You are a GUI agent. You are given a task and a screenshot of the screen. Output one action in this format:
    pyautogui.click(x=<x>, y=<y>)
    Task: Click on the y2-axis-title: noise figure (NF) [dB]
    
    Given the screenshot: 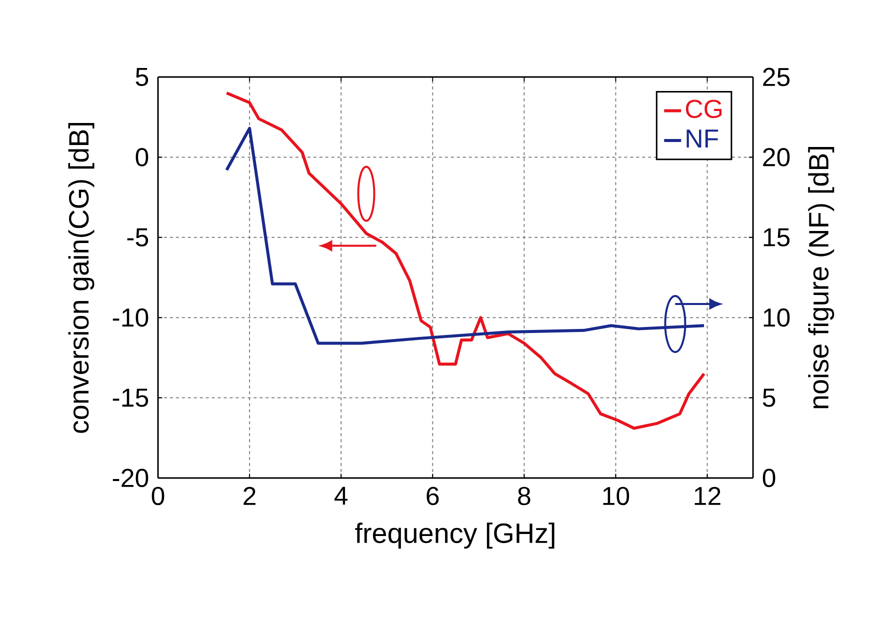 What is the action you would take?
    pyautogui.click(x=821, y=277)
    